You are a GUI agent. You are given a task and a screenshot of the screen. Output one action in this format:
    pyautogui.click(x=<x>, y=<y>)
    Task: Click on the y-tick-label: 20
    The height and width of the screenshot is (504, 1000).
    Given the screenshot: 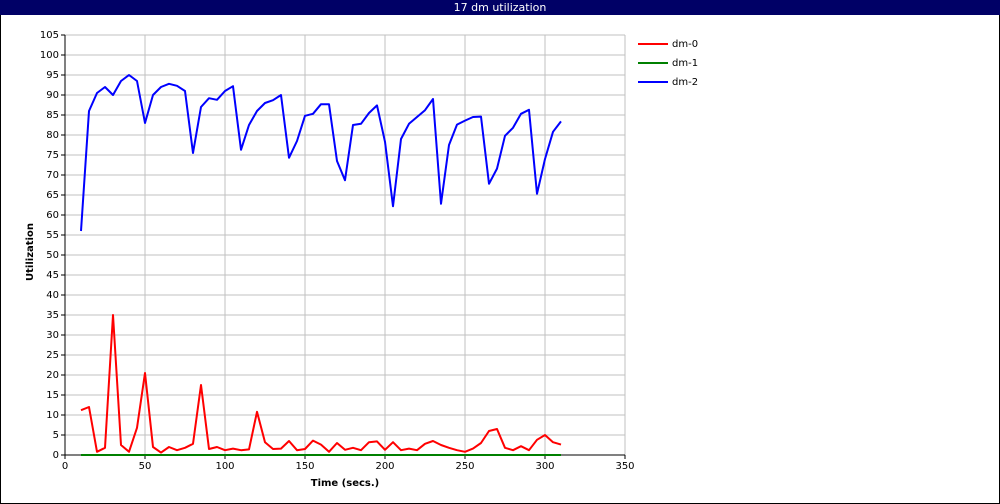 What is the action you would take?
    pyautogui.click(x=52, y=375)
    